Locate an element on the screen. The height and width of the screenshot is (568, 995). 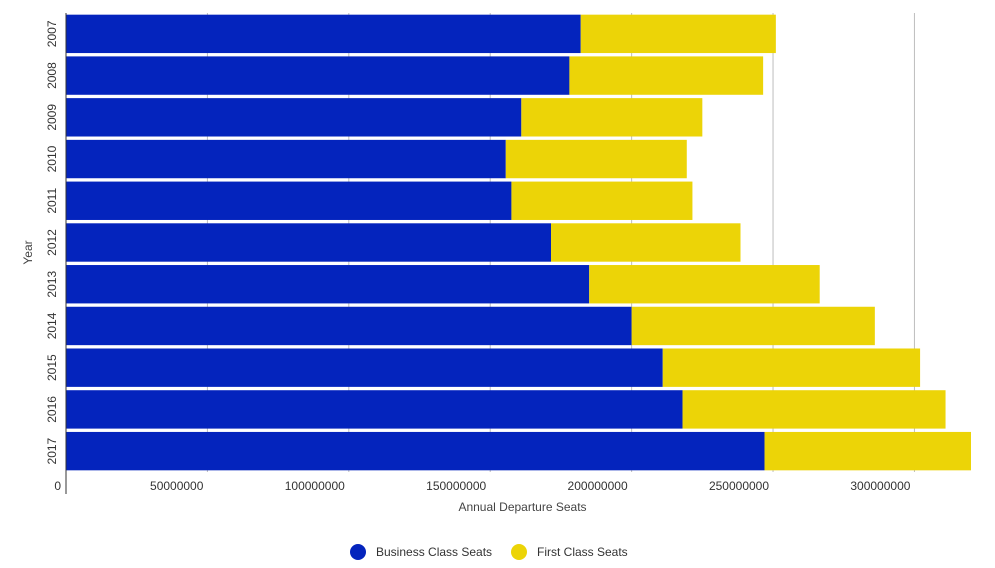
bar-first-2013 is located at coordinates (704, 284).